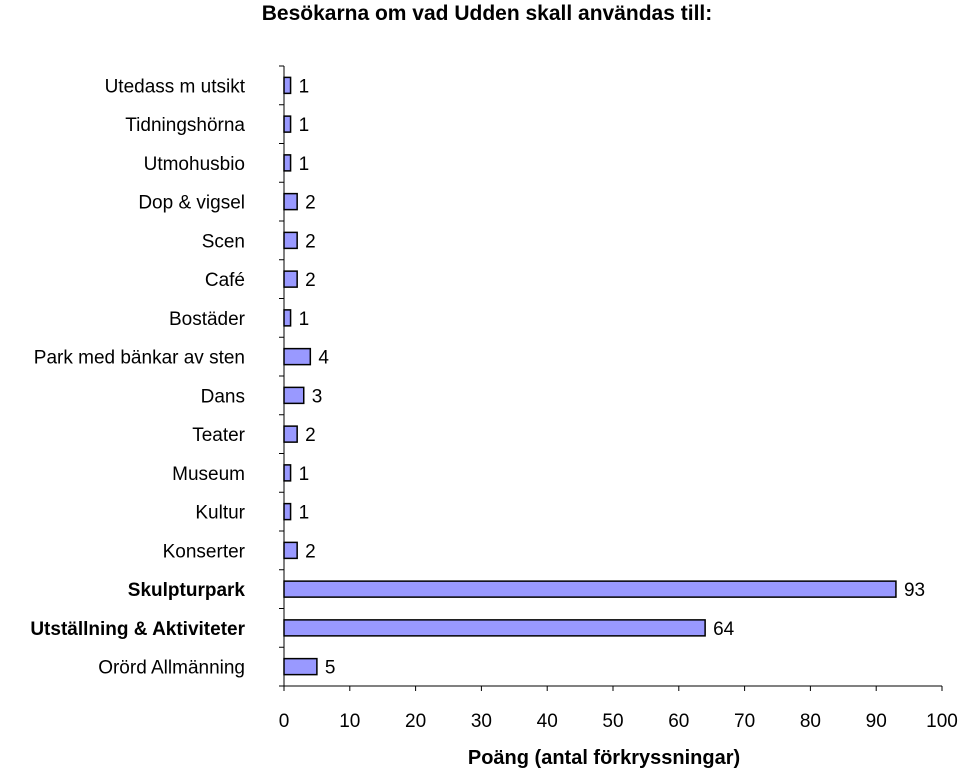  What do you see at coordinates (547, 721) in the screenshot?
I see `x-tick-label: 40` at bounding box center [547, 721].